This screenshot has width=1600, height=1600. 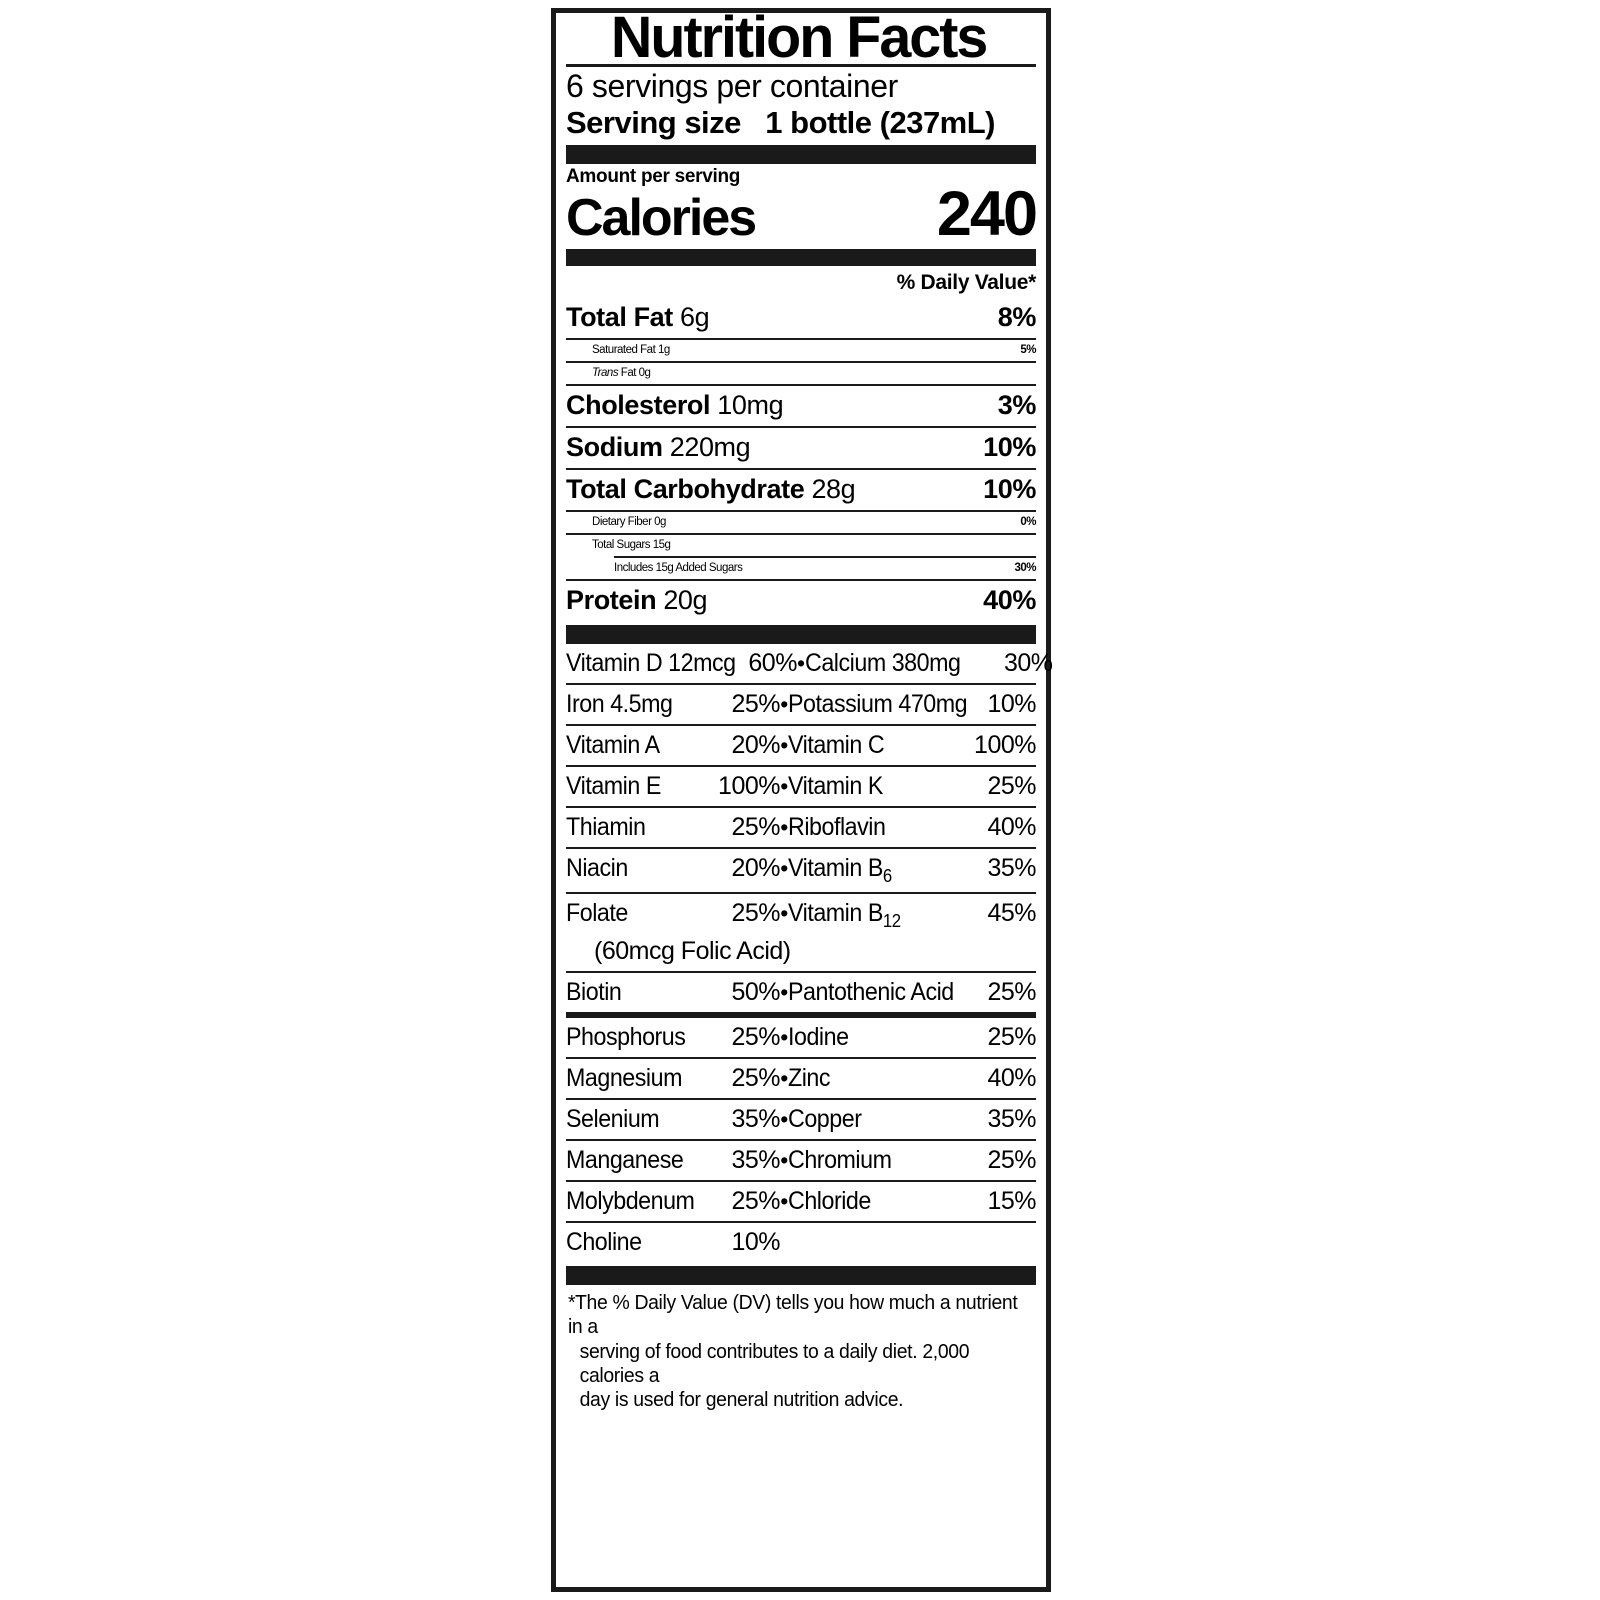 I want to click on nutrient-amount: 220mg, so click(x=706, y=446).